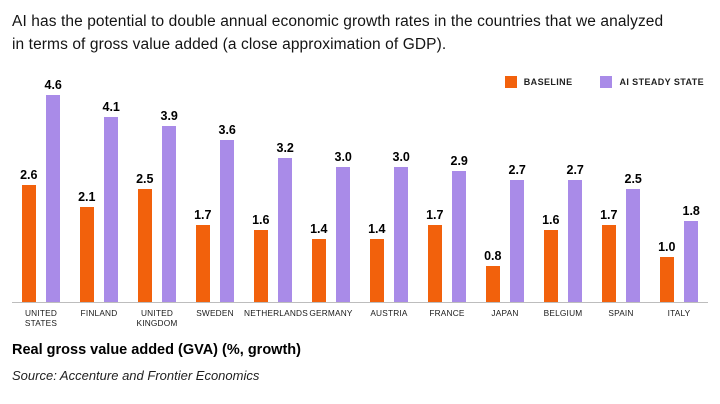  I want to click on bar-pair: 2.1 4.1, so click(99, 188).